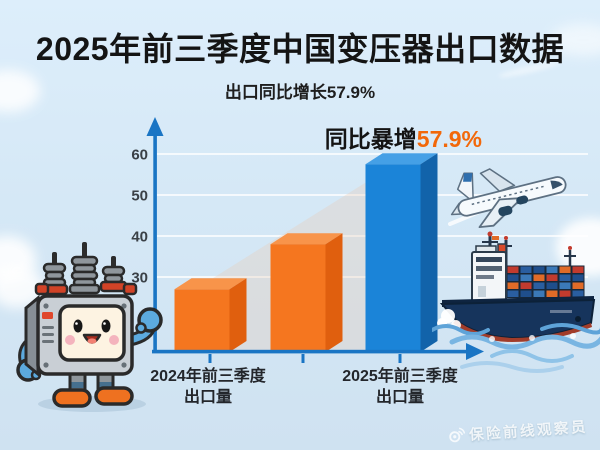 The height and width of the screenshot is (450, 600). What do you see at coordinates (207, 398) in the screenshot?
I see `x-axis-label-2024-line2: 出口量` at bounding box center [207, 398].